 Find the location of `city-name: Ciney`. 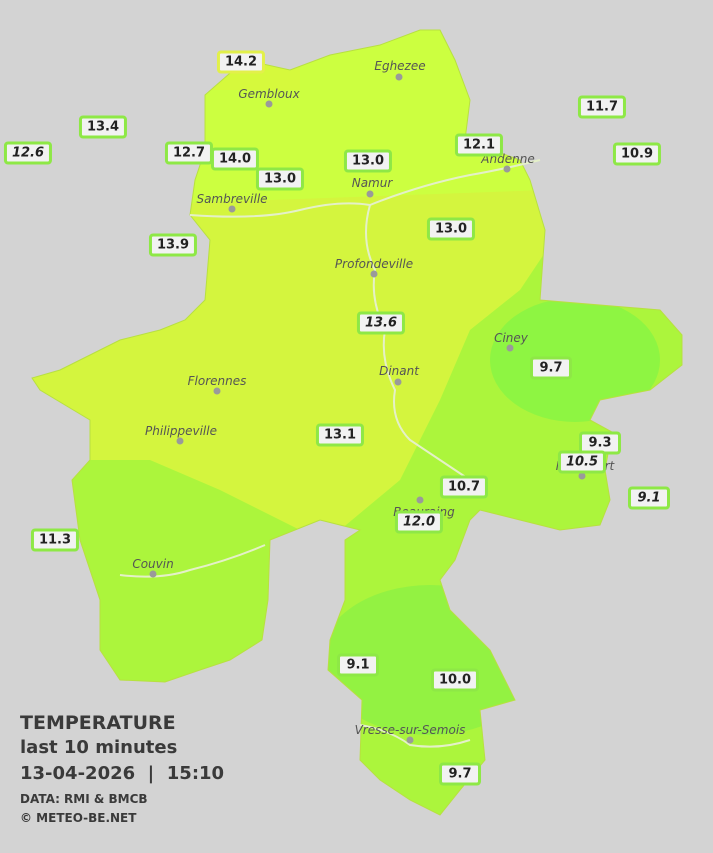

city-name: Ciney is located at coordinates (511, 338).